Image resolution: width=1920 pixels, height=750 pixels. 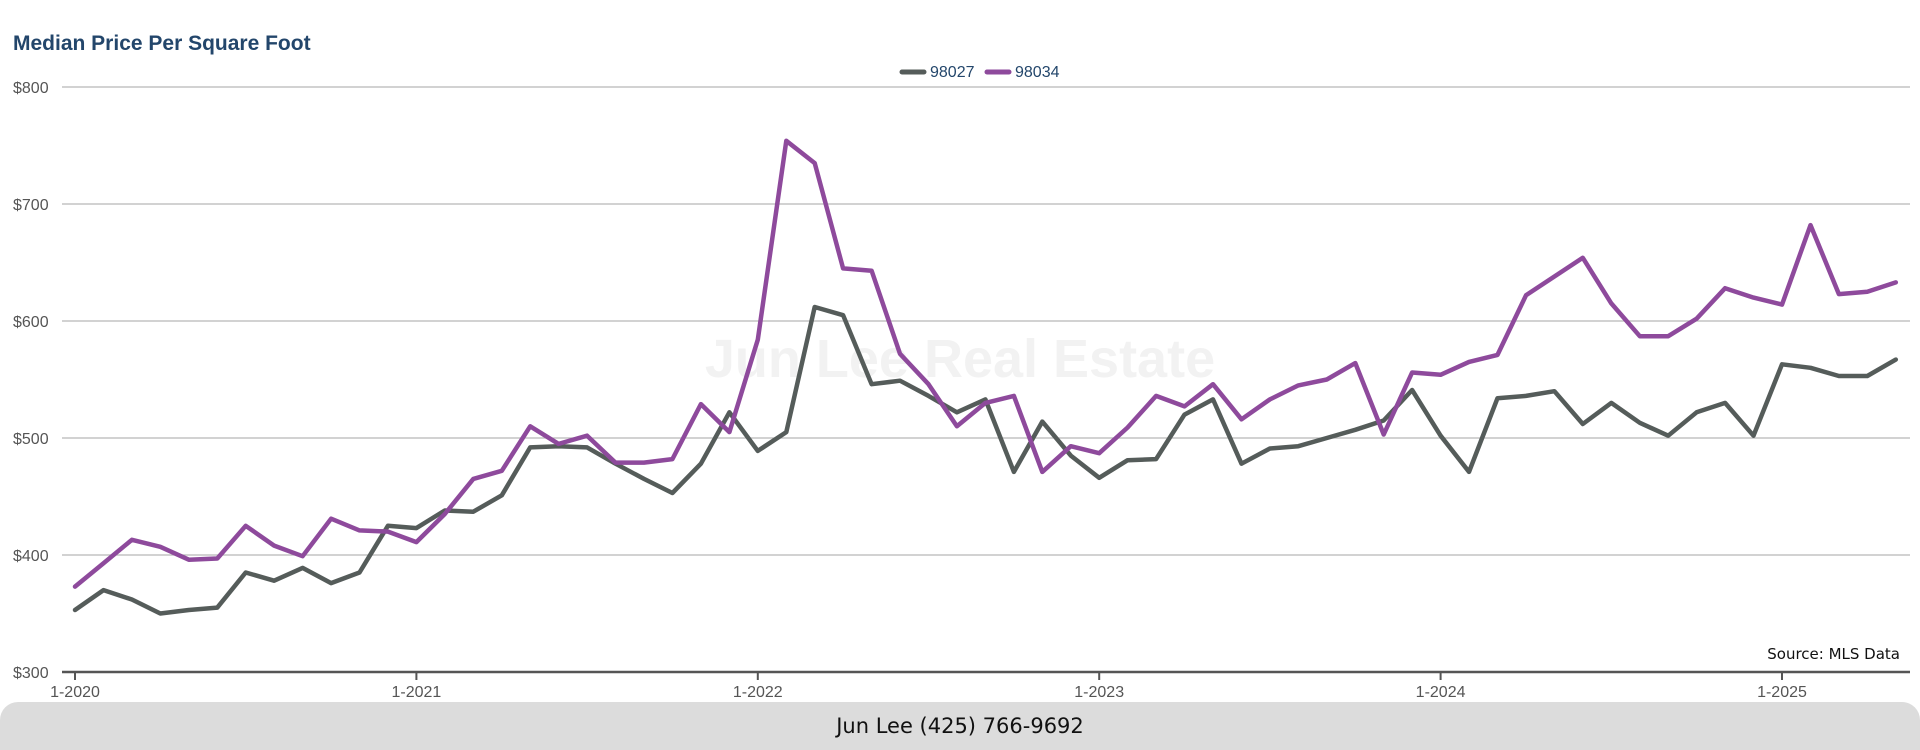 I want to click on contact-footer: Jun Lee (425) 766-9692, so click(x=960, y=726).